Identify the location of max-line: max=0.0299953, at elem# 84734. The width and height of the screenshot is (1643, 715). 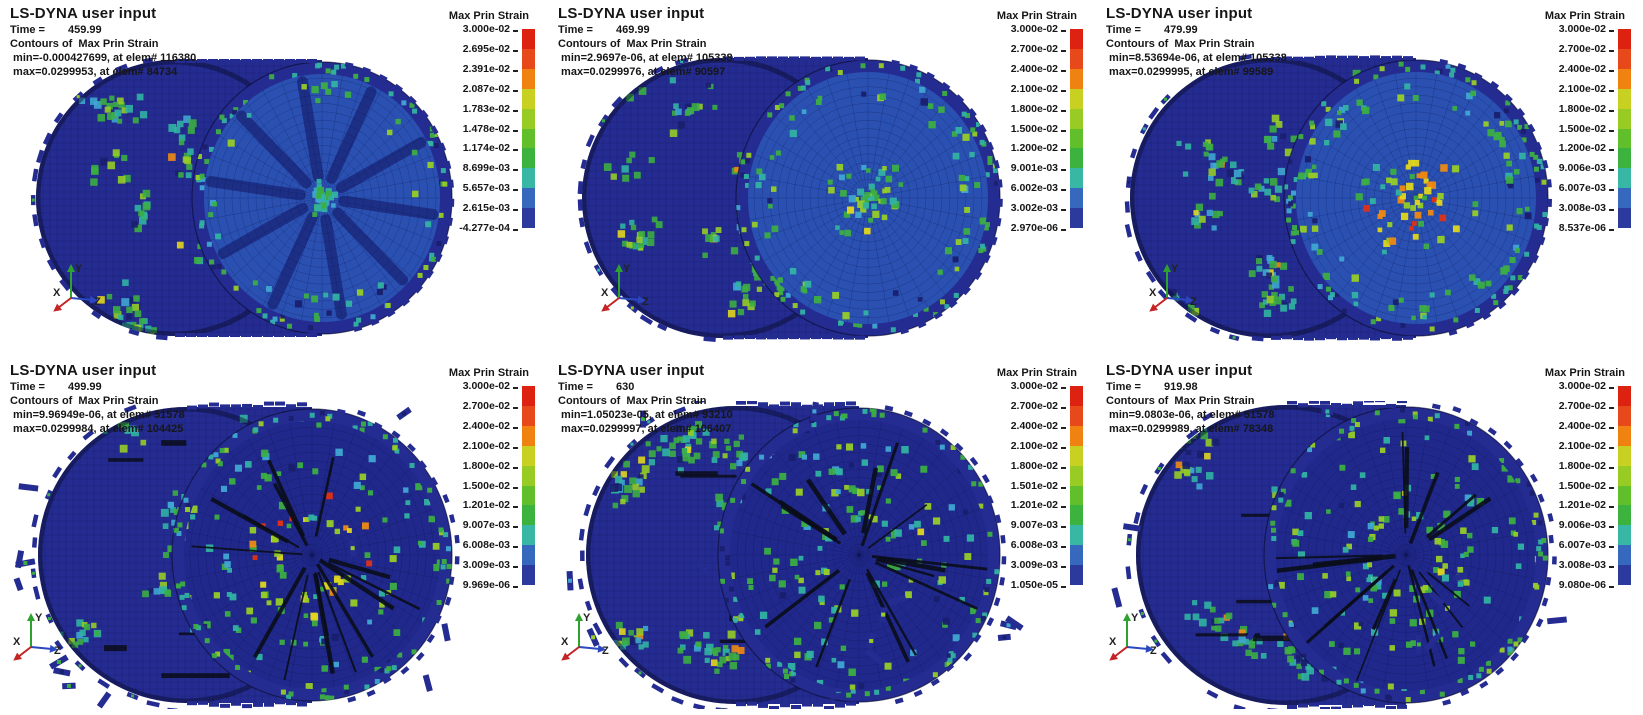
(94, 72).